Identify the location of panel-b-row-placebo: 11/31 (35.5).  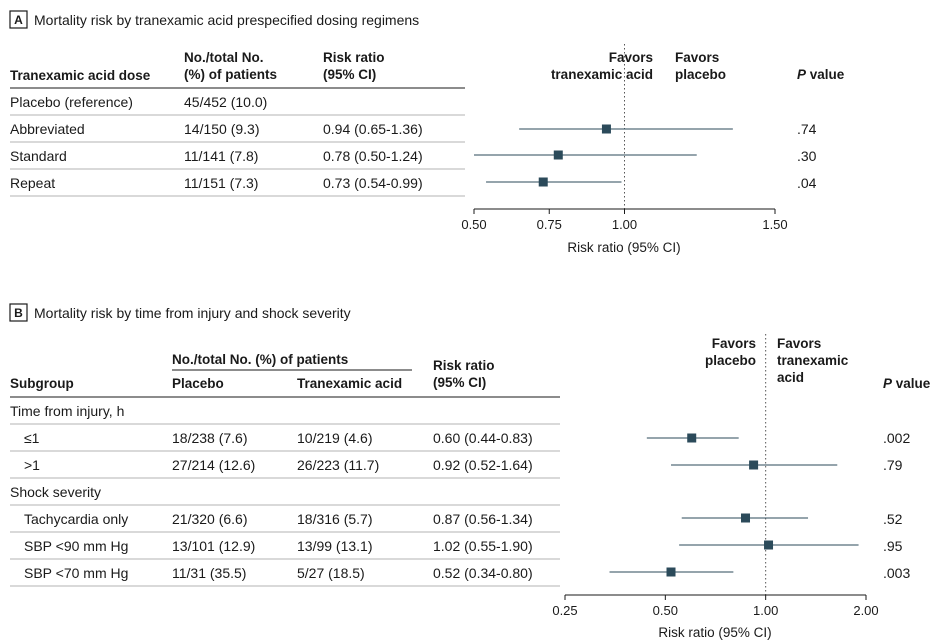
(209, 573).